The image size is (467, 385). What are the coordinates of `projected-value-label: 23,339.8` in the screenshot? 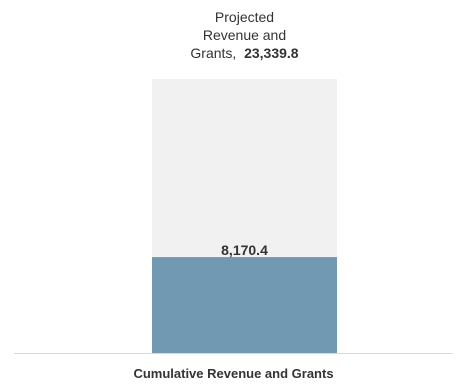 It's located at (271, 53).